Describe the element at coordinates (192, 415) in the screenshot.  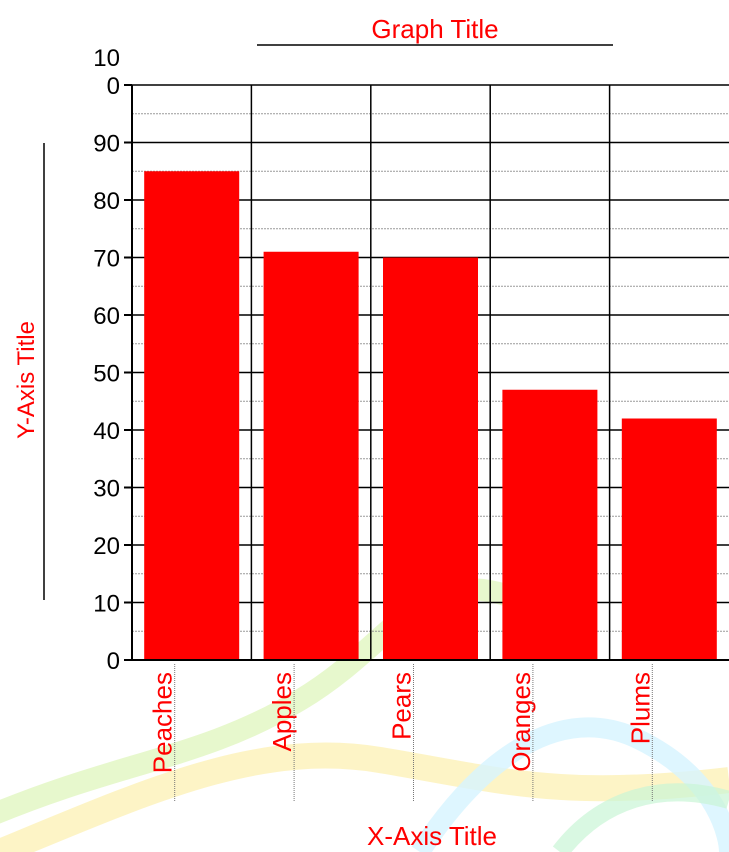
I see `bar-peaches` at that location.